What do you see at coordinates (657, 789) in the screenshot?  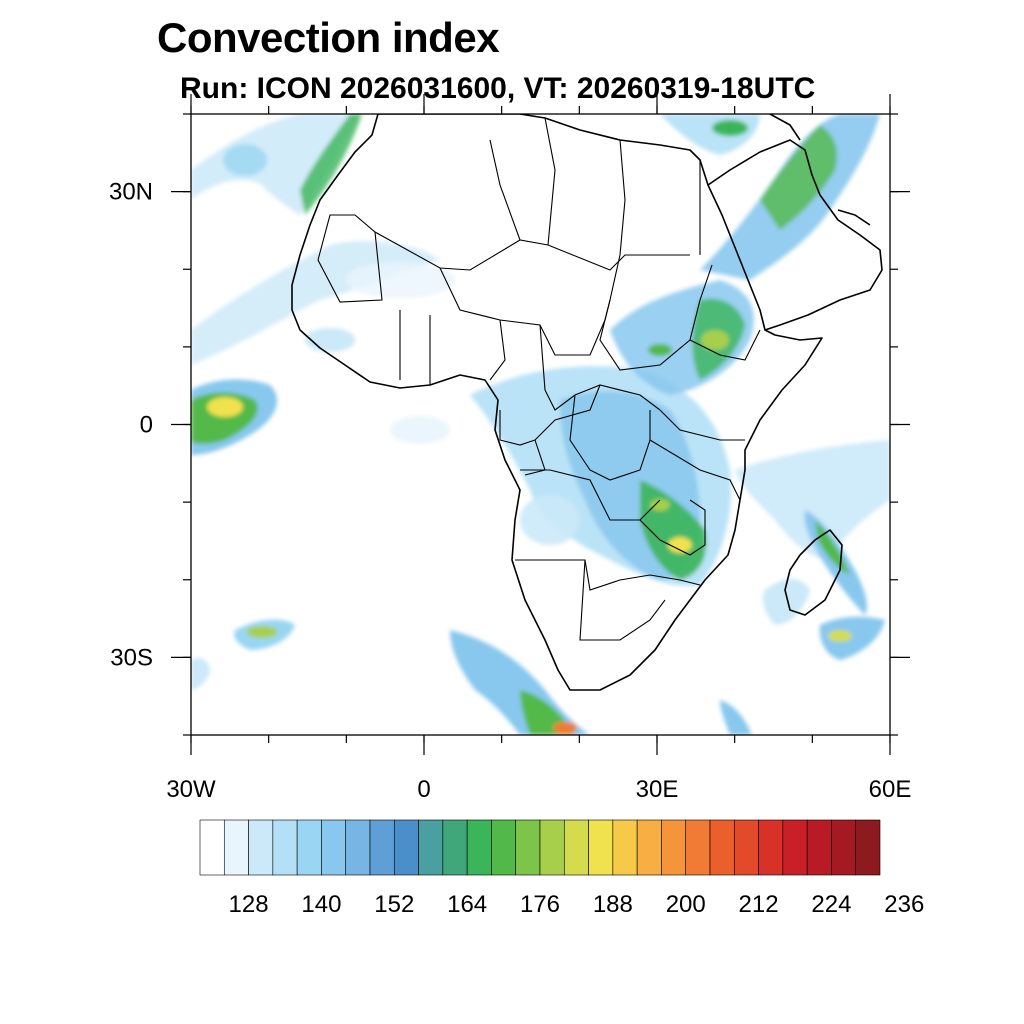 I see `lon-tick-label: 30E` at bounding box center [657, 789].